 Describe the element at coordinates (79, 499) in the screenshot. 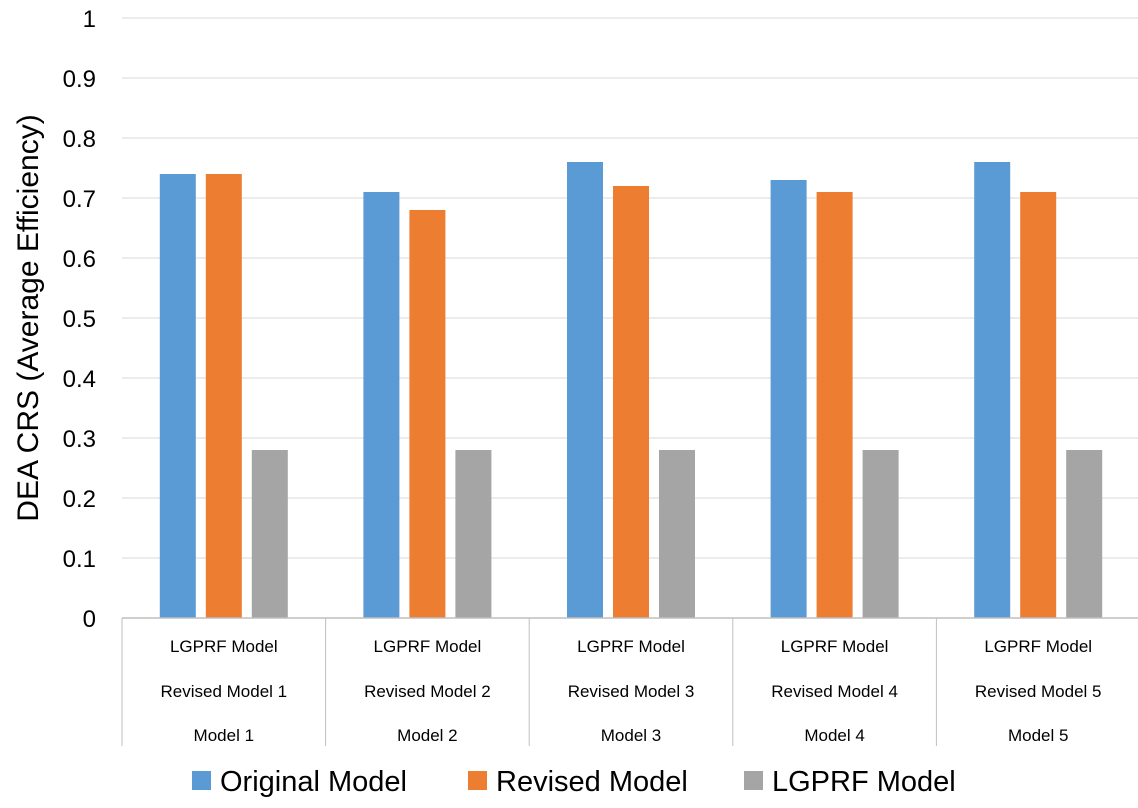

I see `y-tick-label: 0.2` at that location.